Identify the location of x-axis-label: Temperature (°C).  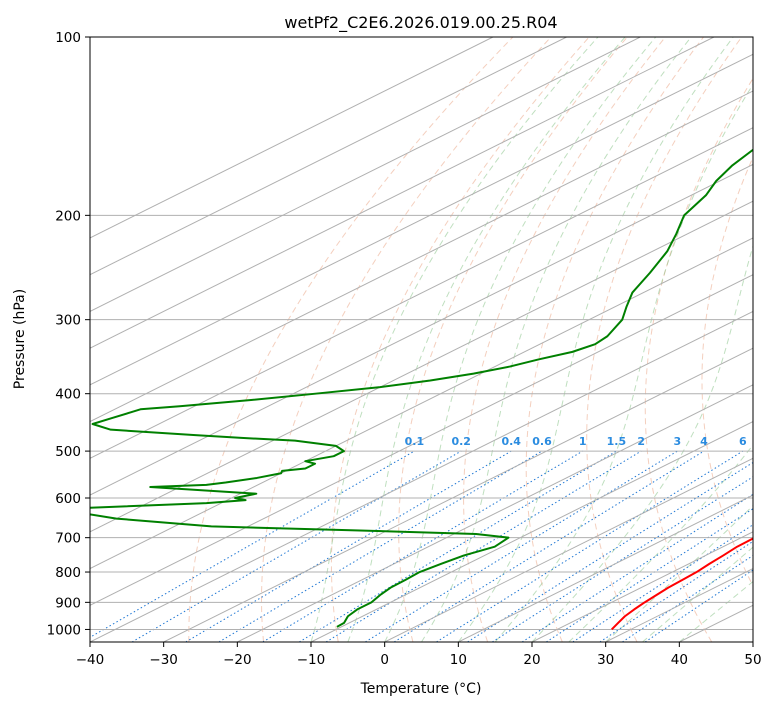
(421, 689).